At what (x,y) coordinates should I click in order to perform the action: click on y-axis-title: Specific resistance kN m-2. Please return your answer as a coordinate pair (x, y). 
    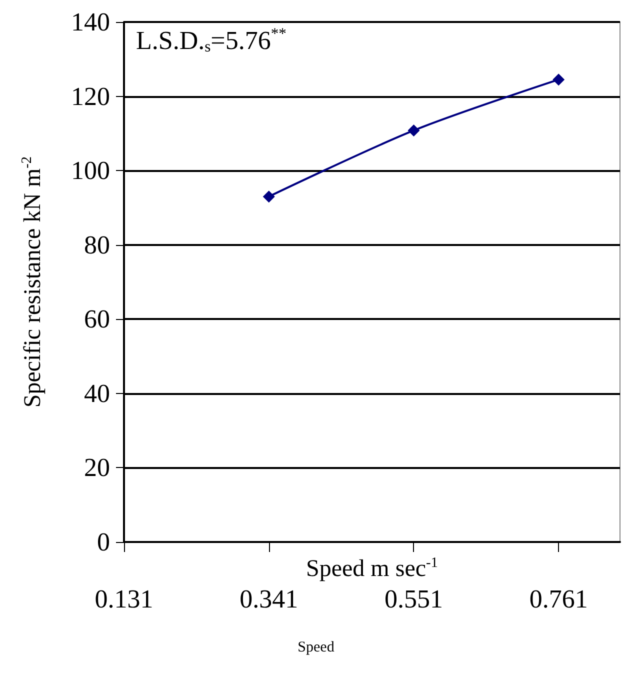
    Looking at the image, I should click on (32, 282).